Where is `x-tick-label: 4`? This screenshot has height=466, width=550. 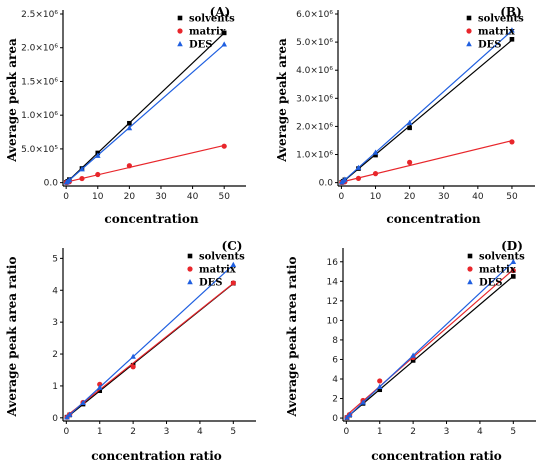 x-tick-label: 4 is located at coordinates (480, 432).